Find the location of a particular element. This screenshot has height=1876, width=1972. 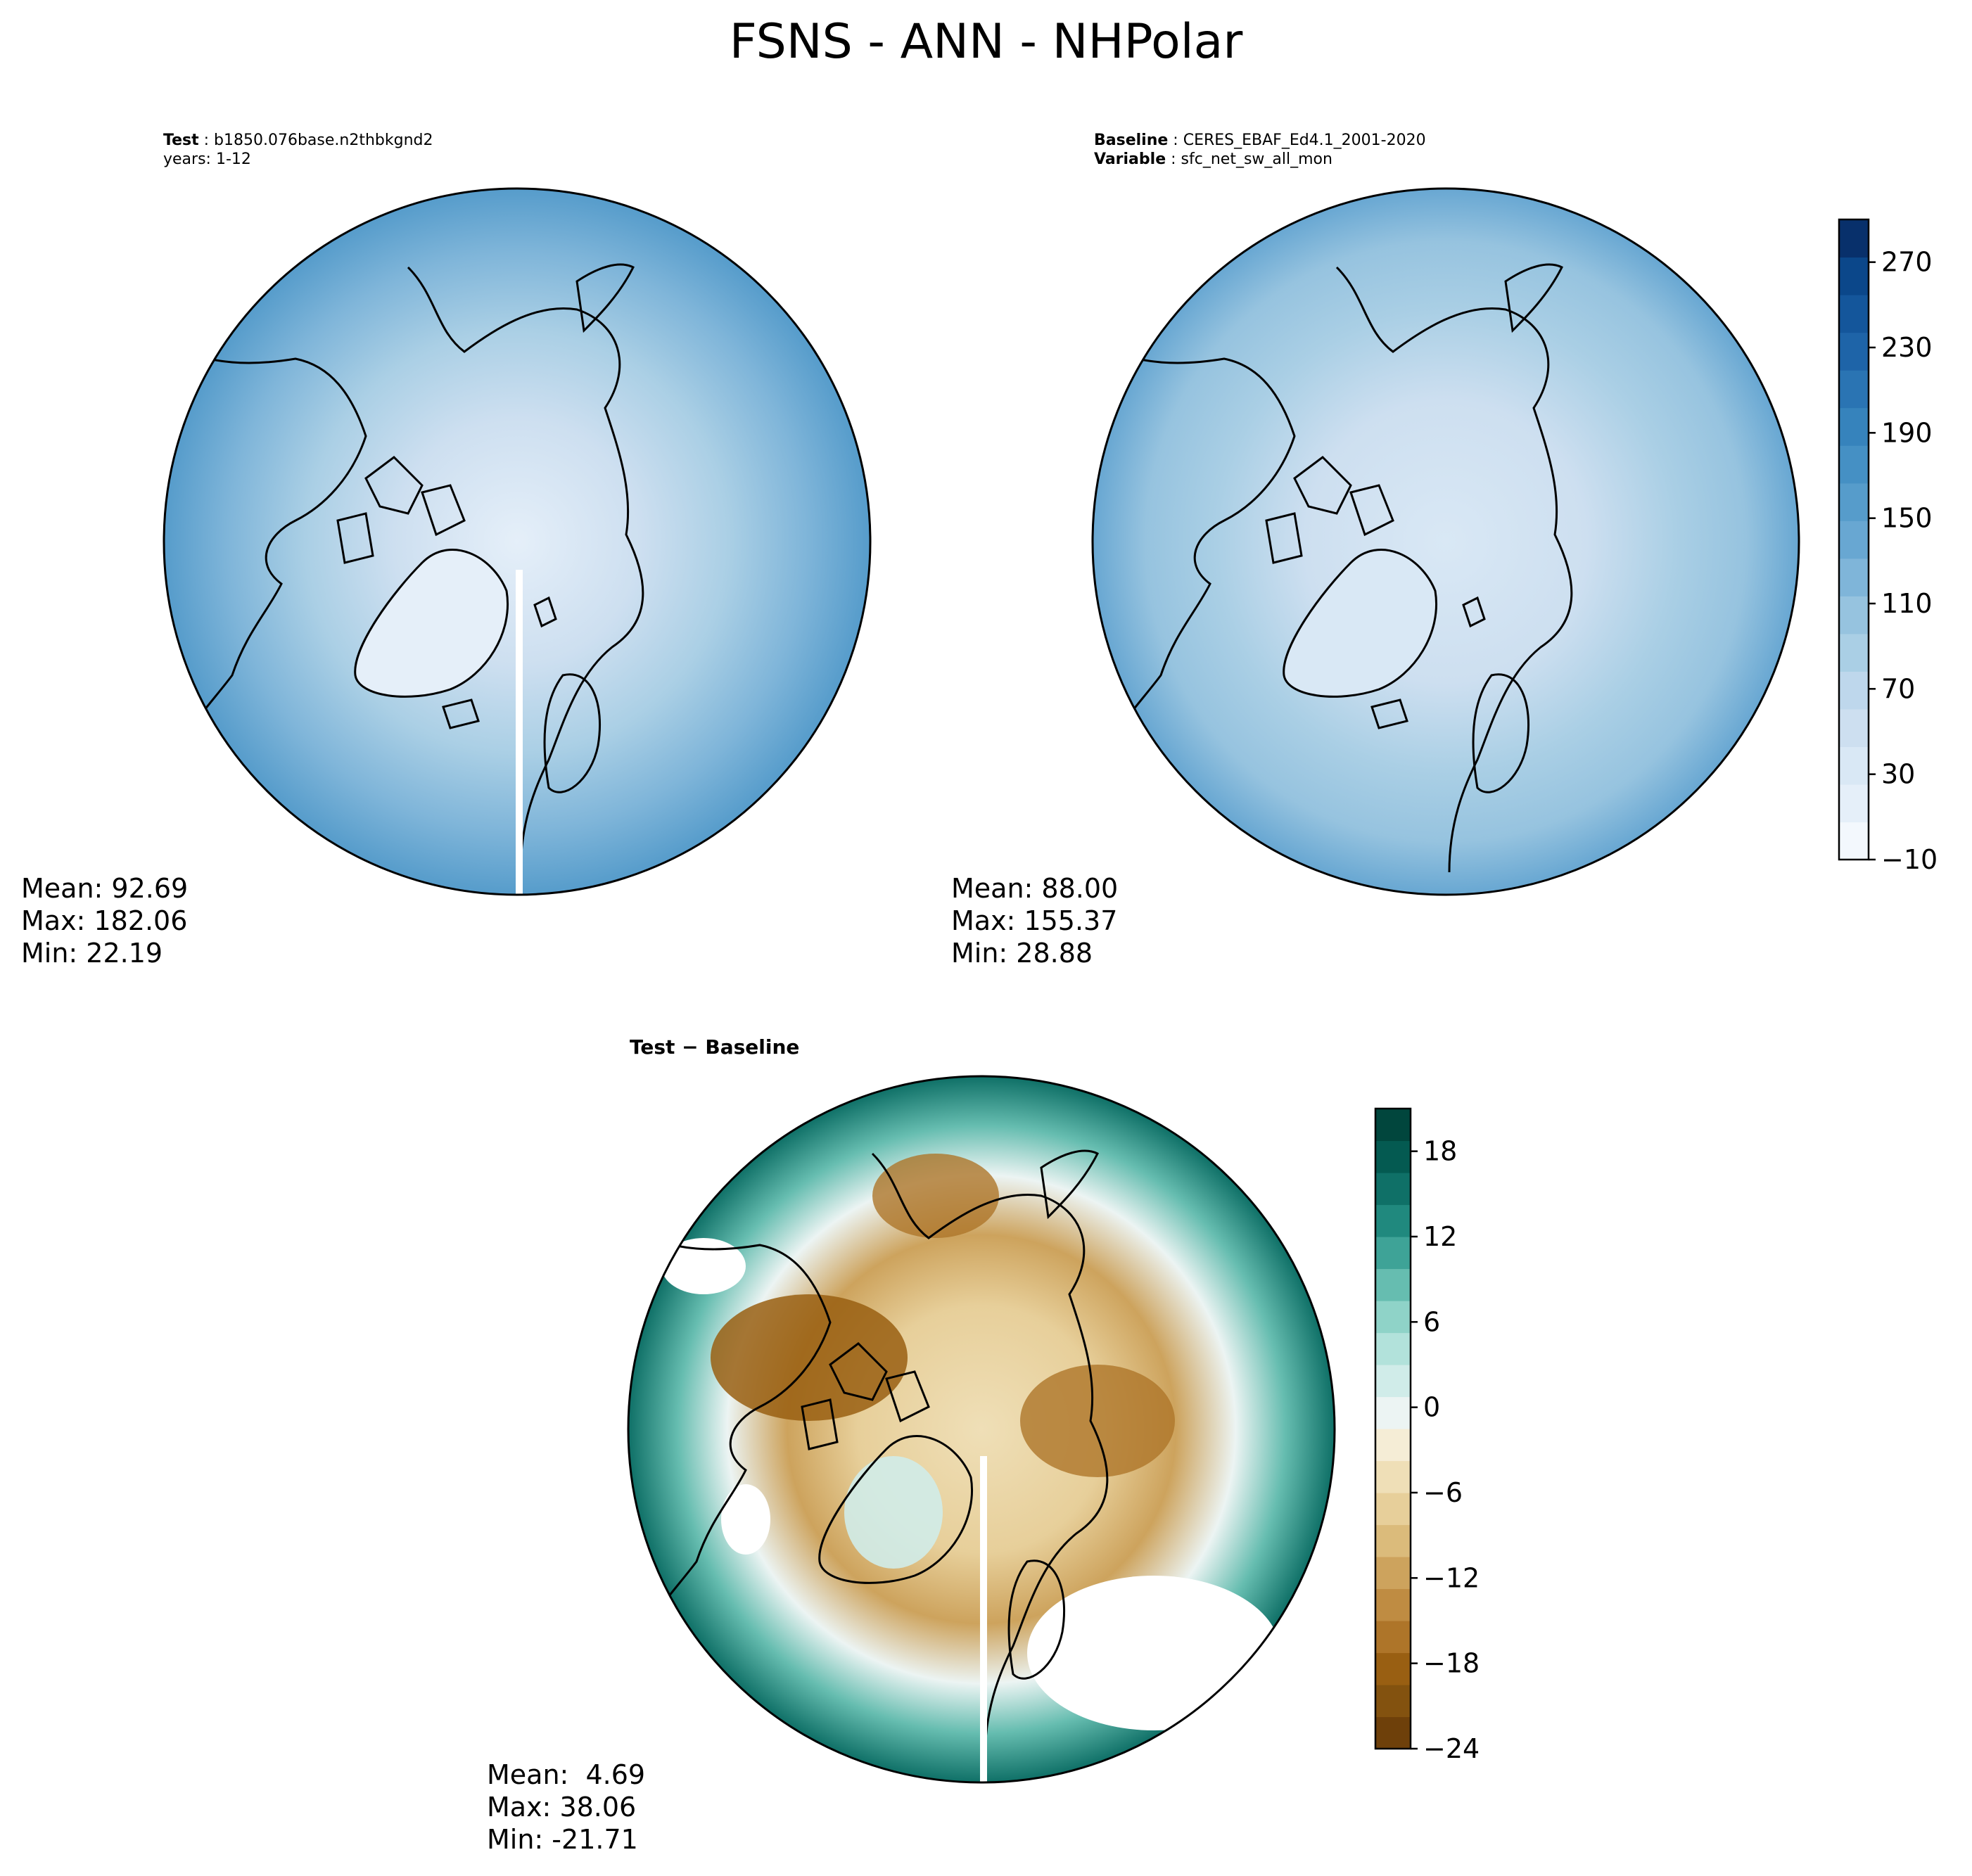

diff-seam is located at coordinates (984, 1619).